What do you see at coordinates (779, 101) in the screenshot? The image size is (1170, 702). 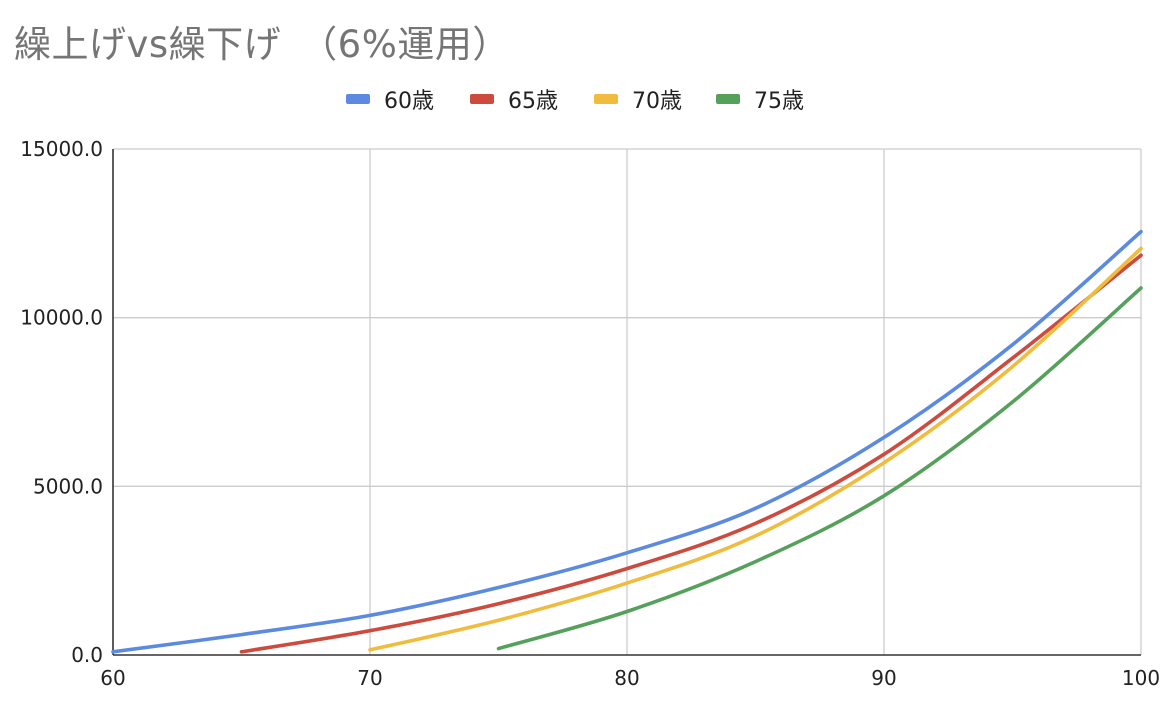 I see `legend-label-75: 75歳` at bounding box center [779, 101].